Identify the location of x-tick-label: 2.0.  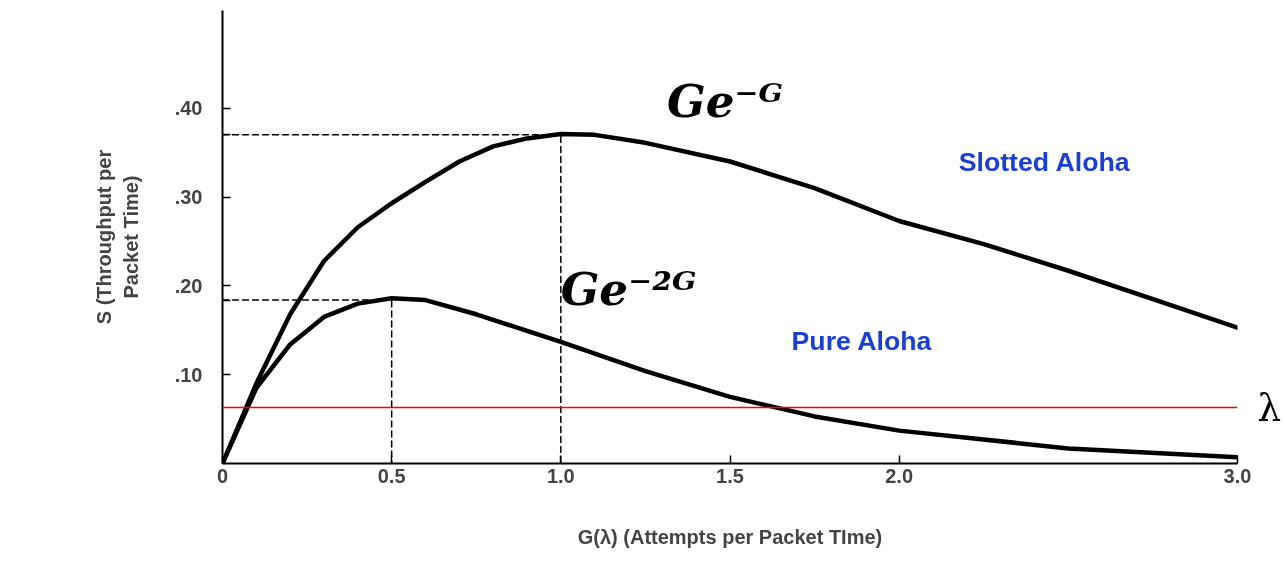
(899, 475).